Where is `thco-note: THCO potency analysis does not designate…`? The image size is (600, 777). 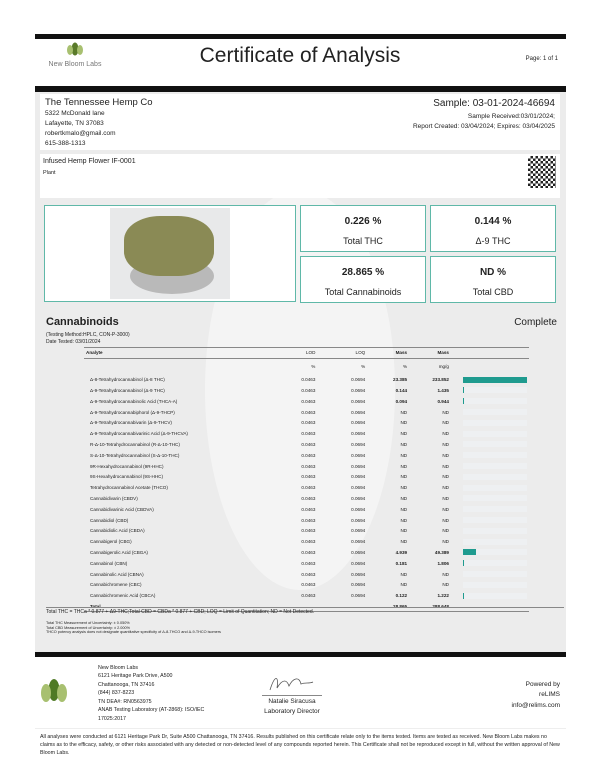 thco-note: THCO potency analysis does not designate… is located at coordinates (133, 632).